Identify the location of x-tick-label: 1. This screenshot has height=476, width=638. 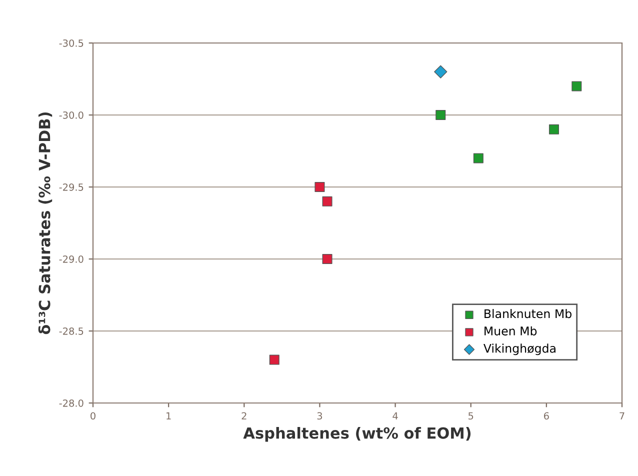
(168, 416).